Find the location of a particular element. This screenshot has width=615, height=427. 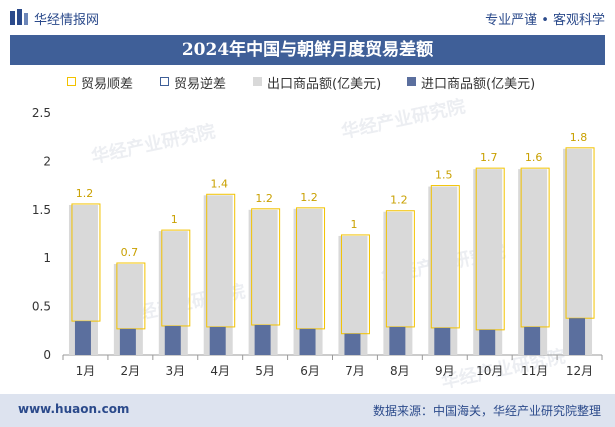

x-tick-label: 5月 is located at coordinates (265, 371).